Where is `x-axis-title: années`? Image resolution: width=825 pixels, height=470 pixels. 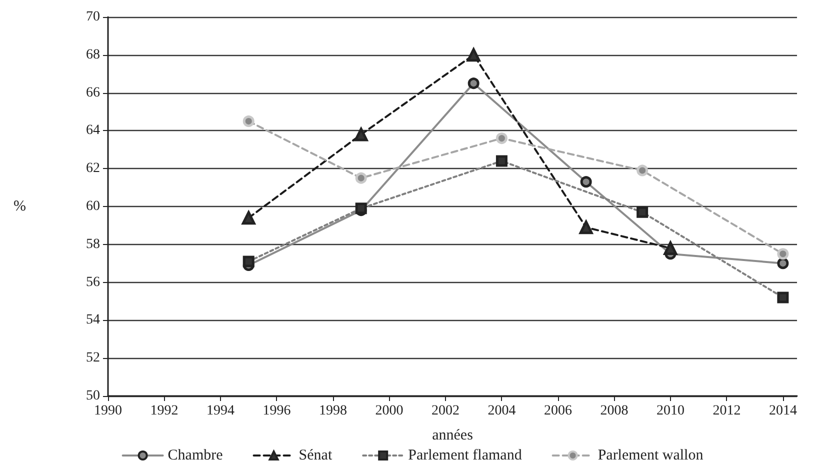
x-axis-title: années is located at coordinates (453, 436).